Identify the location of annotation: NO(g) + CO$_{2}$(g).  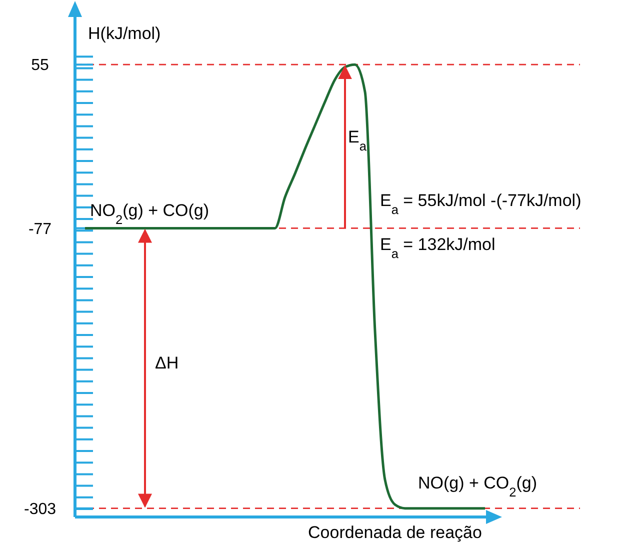
(478, 486).